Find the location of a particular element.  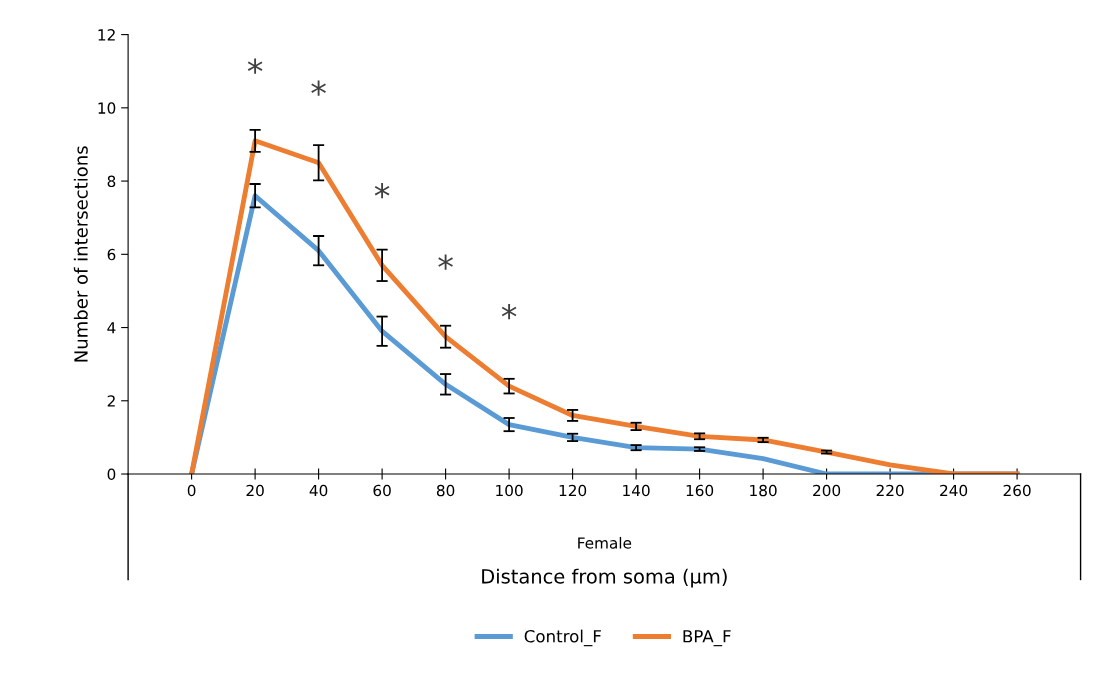

y-tick-label: 10 is located at coordinates (107, 108).